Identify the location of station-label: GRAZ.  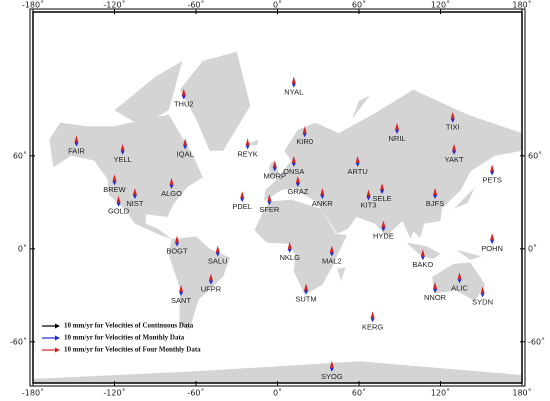
(297, 191).